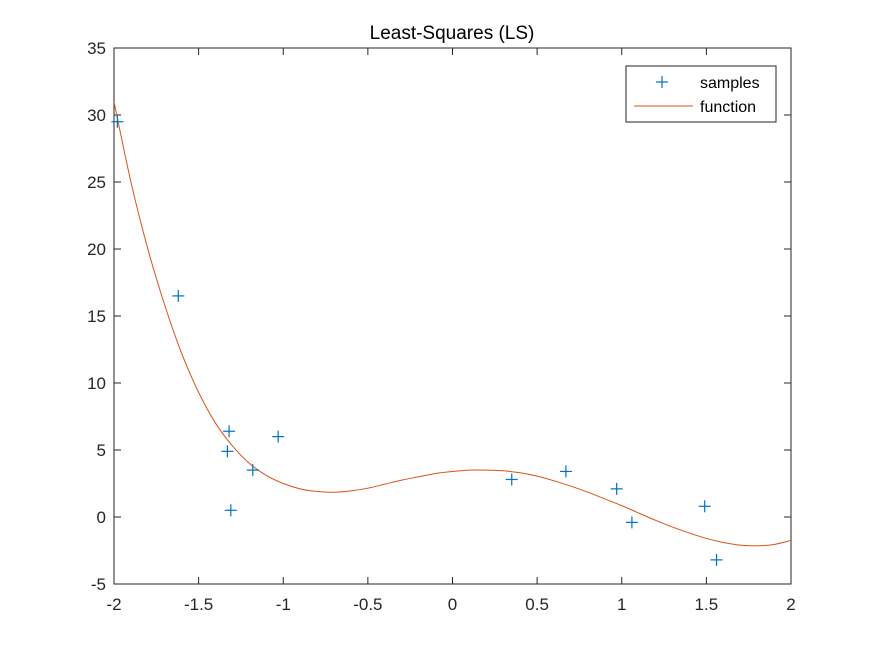 Image resolution: width=875 pixels, height=656 pixels. Describe the element at coordinates (621, 604) in the screenshot. I see `x-tick-label: 1` at that location.